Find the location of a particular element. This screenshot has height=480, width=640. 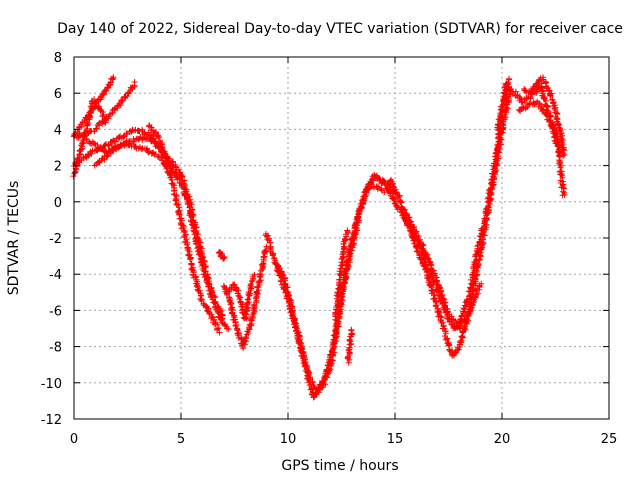

y-tick-label: -2 is located at coordinates (55, 239).